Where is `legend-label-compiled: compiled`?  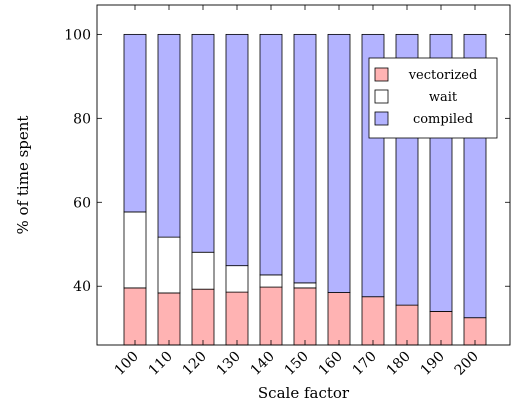
legend-label-compiled: compiled is located at coordinates (443, 119).